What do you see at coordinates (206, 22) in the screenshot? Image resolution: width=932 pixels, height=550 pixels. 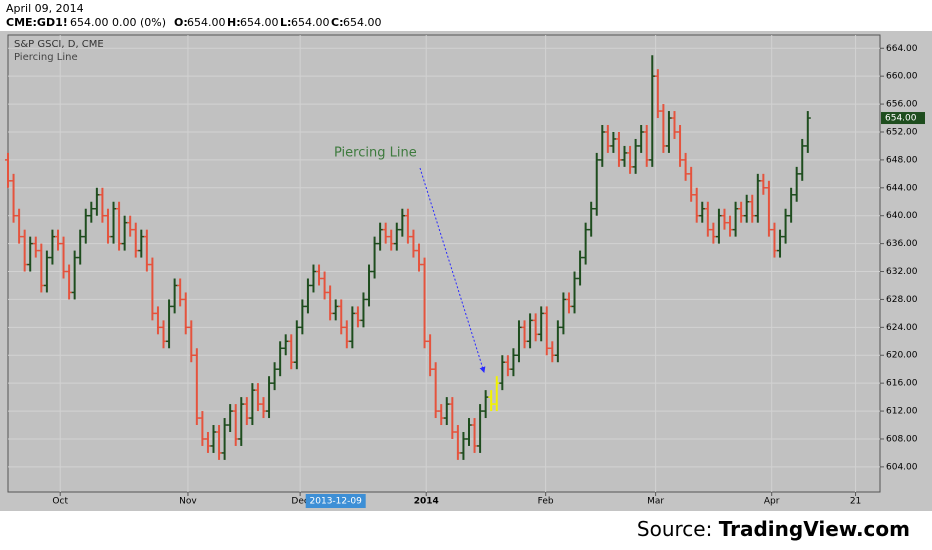 I see `header-o: 654.00` at bounding box center [206, 22].